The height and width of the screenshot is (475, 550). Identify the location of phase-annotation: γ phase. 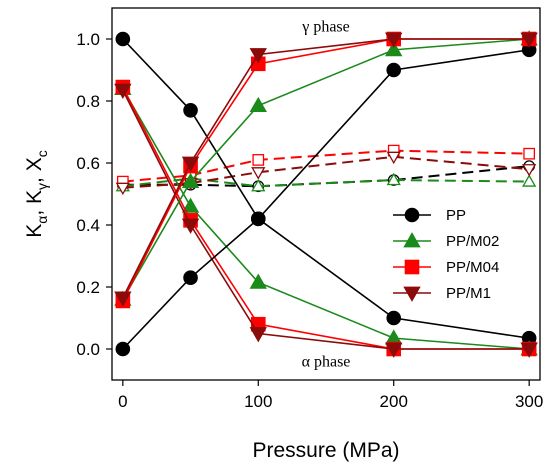
(325, 27).